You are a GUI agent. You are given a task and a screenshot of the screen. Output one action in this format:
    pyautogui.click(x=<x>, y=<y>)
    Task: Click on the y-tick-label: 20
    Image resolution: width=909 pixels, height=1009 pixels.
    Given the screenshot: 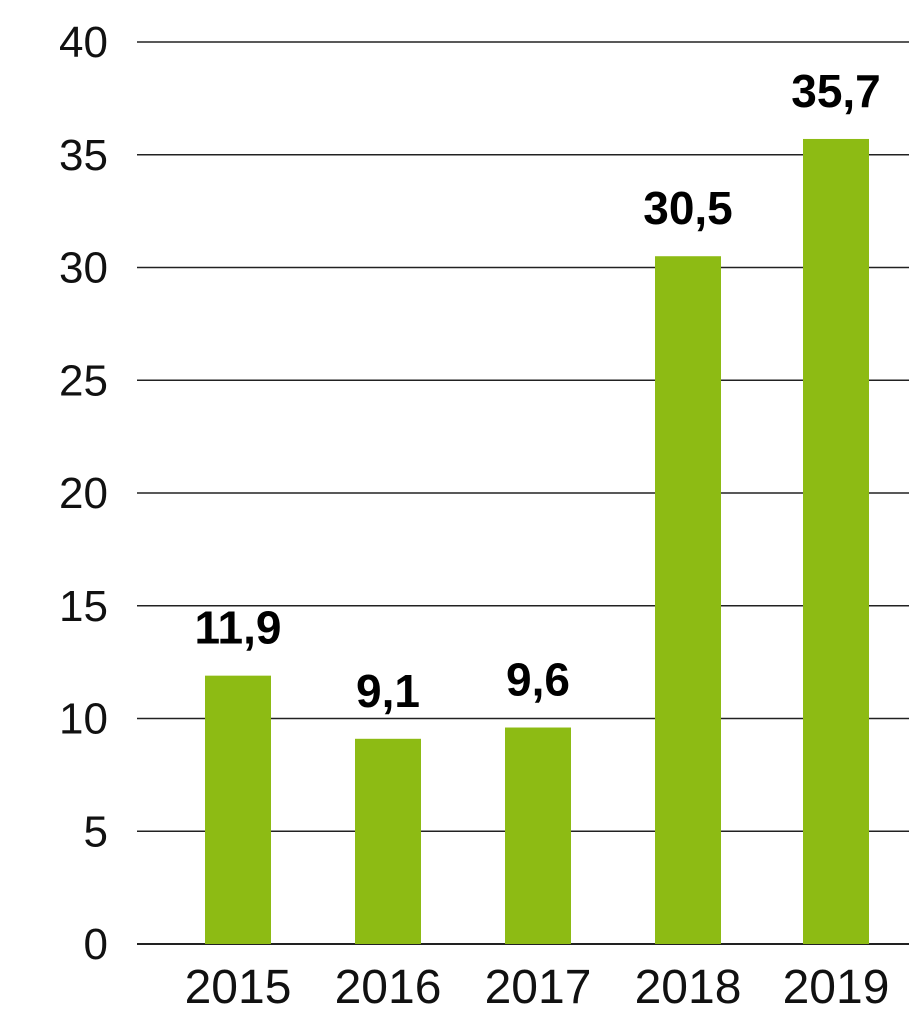 What is the action you would take?
    pyautogui.click(x=83, y=493)
    